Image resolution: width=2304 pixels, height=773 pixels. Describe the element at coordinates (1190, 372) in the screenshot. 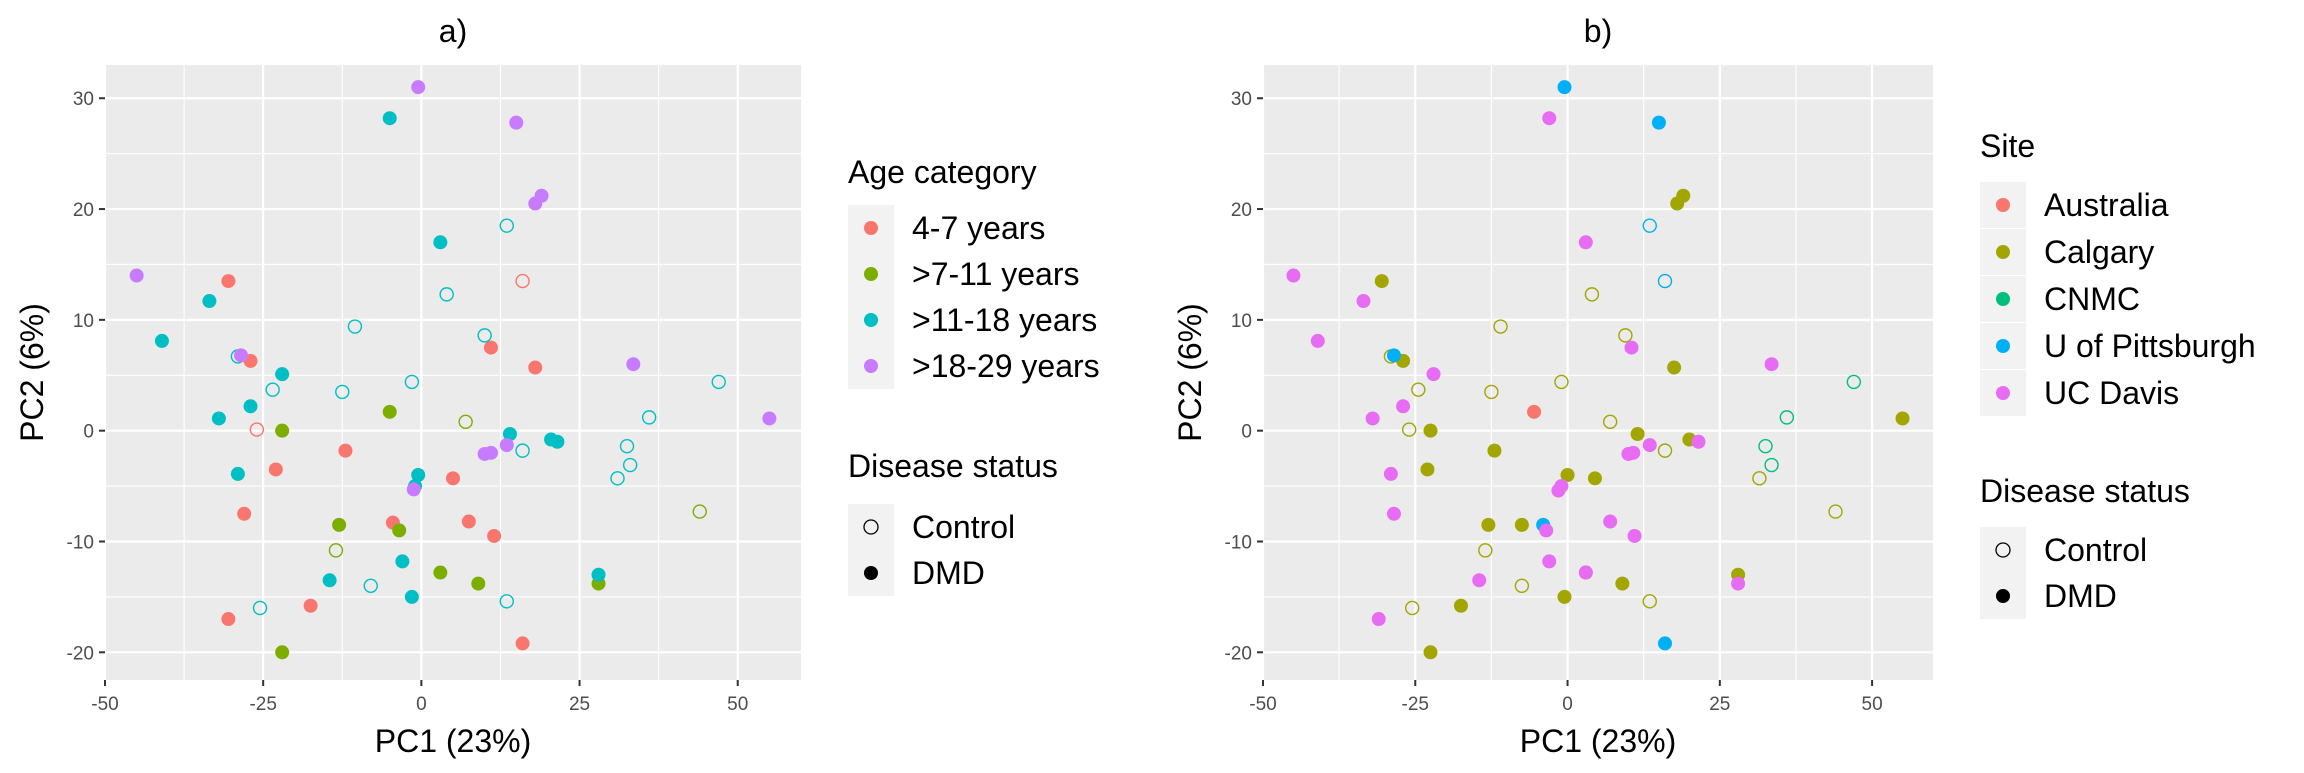

I see `y-axis-label: PC2 (6%)` at that location.